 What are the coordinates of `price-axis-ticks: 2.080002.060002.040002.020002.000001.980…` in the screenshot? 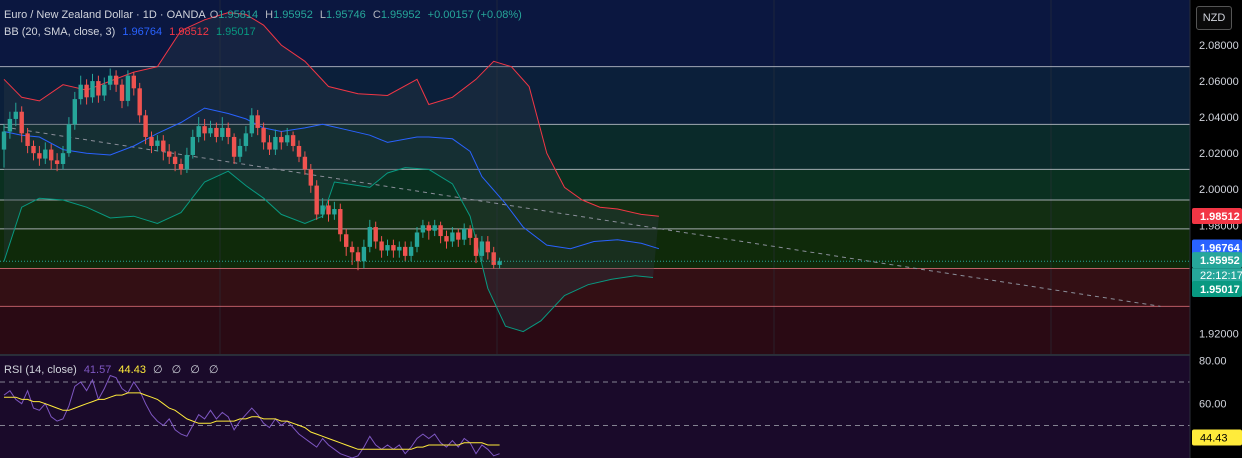 It's located at (1219, 190).